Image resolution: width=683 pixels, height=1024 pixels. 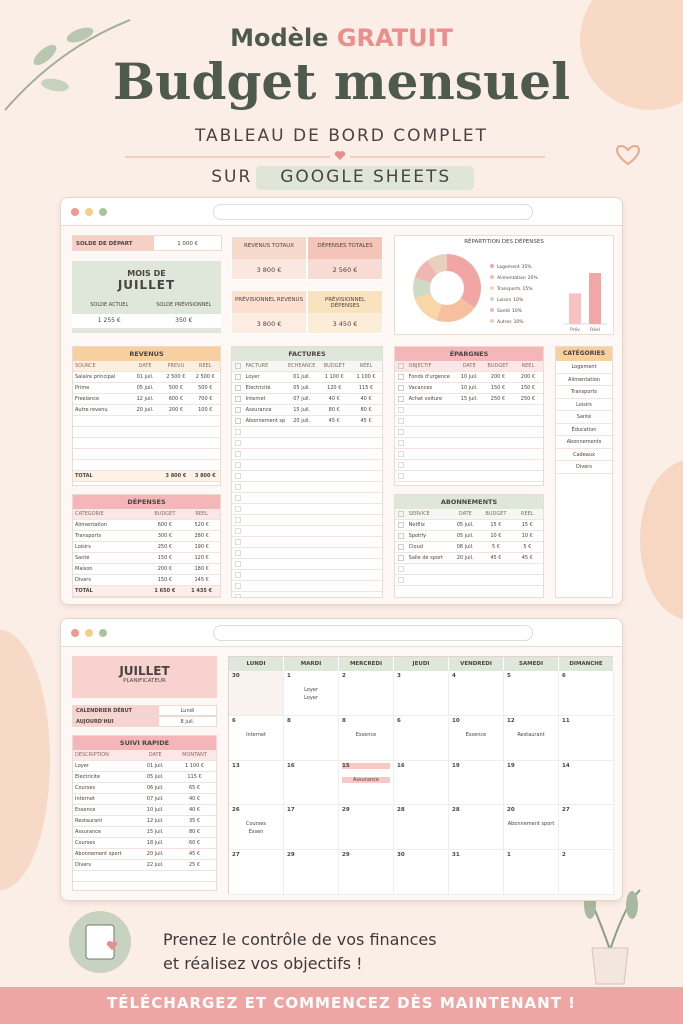 I want to click on cell: 100 €, so click(x=205, y=410).